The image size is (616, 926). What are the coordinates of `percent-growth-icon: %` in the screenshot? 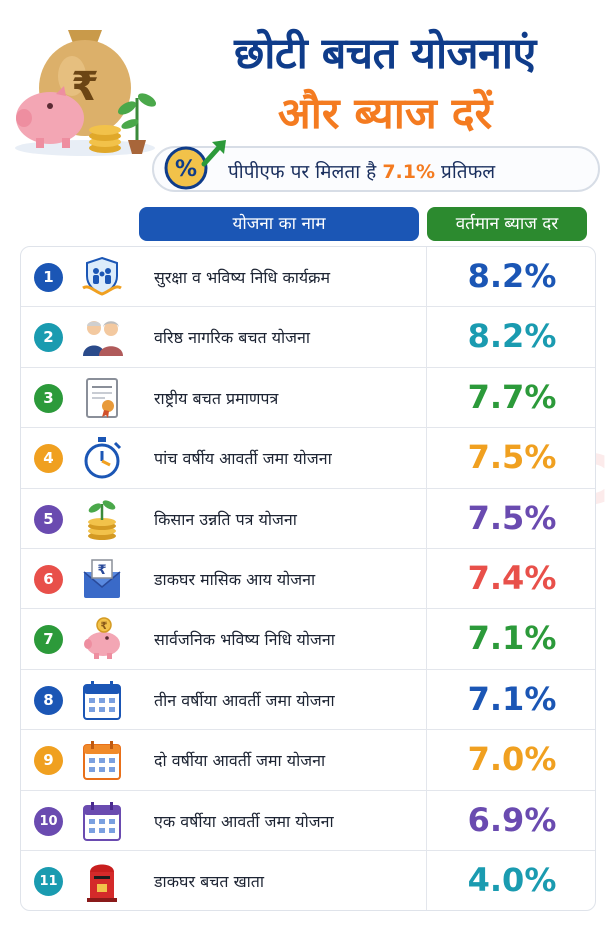 It's located at (195, 165).